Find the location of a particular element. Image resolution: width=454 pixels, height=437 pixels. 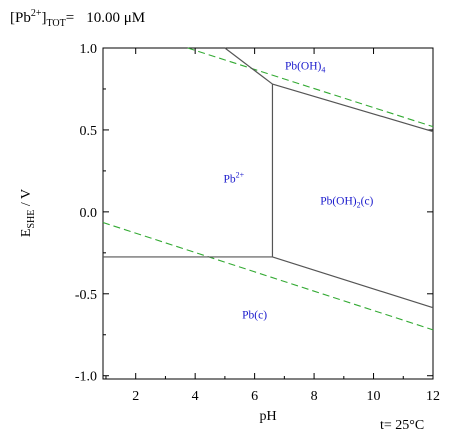

oxygen-line is located at coordinates (310, 87).